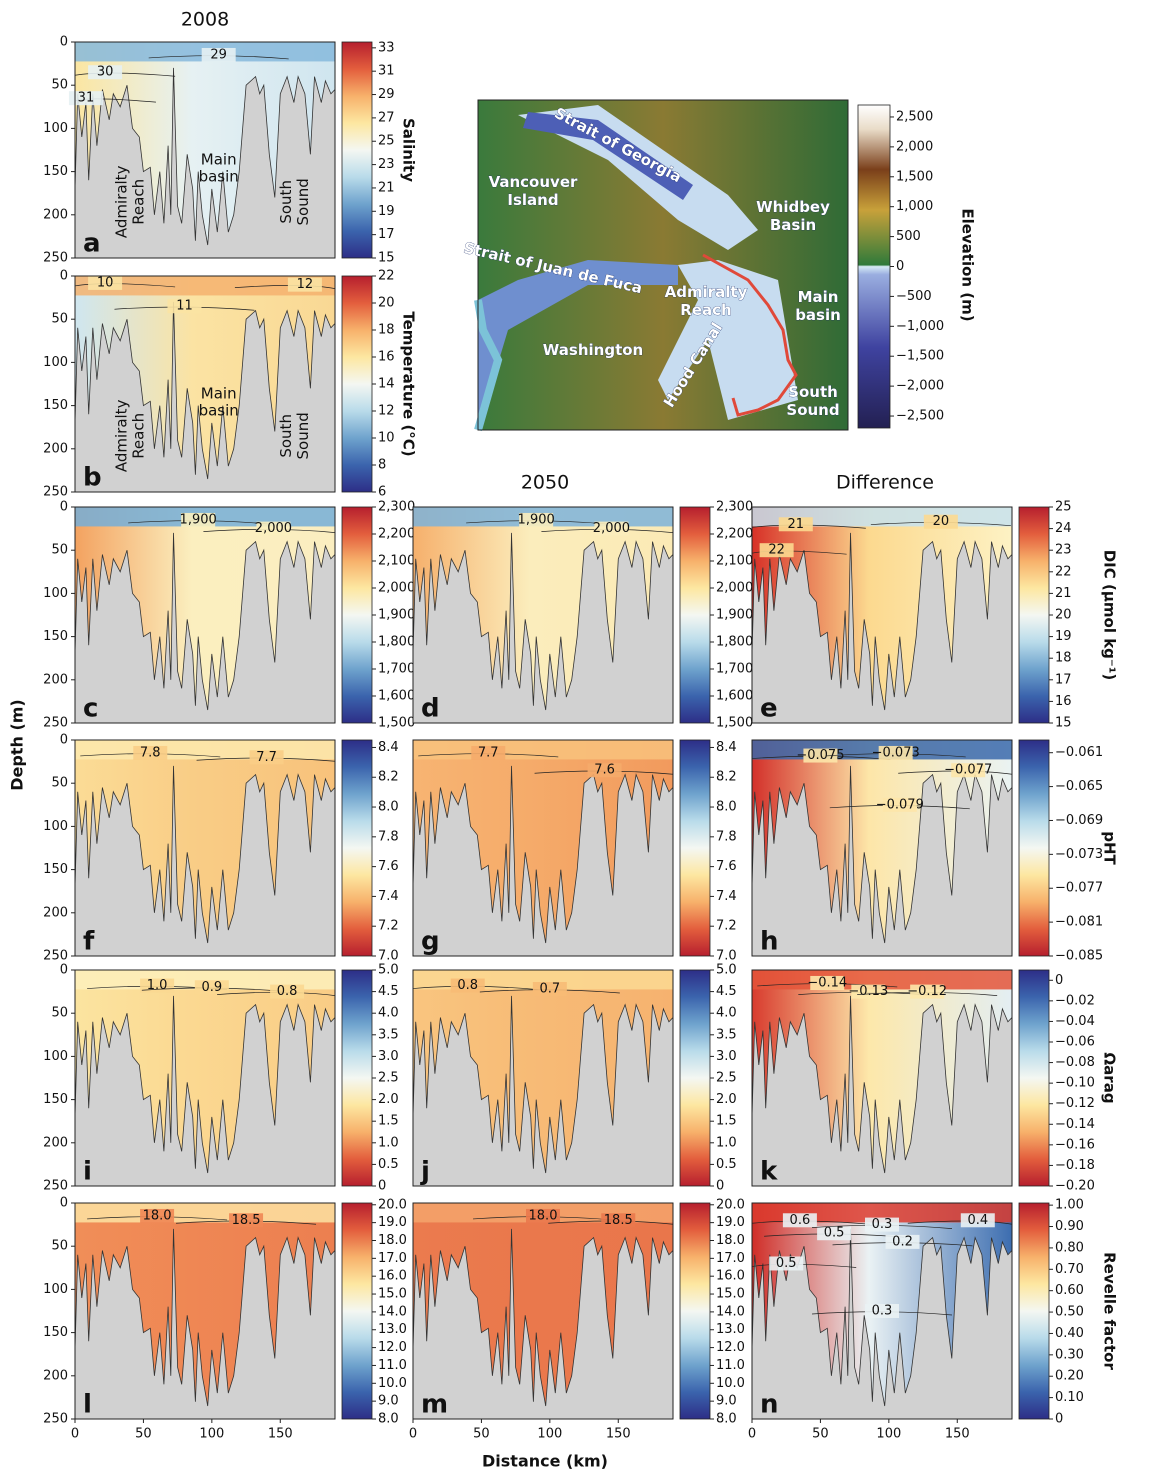 Image resolution: width=1175 pixels, height=1479 pixels. What do you see at coordinates (211, 1434) in the screenshot?
I see `x-tick-label: 100` at bounding box center [211, 1434].